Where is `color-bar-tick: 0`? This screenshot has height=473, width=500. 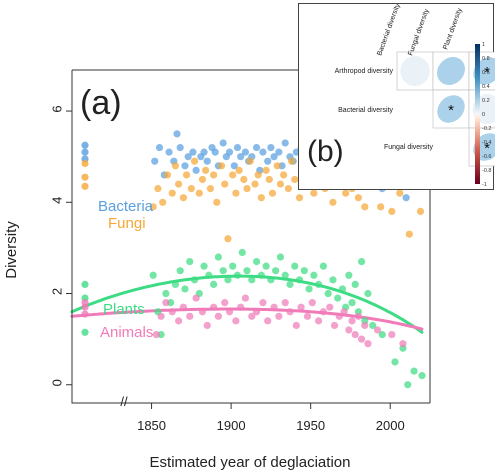
color-bar-tick: 0 is located at coordinates (483, 115).